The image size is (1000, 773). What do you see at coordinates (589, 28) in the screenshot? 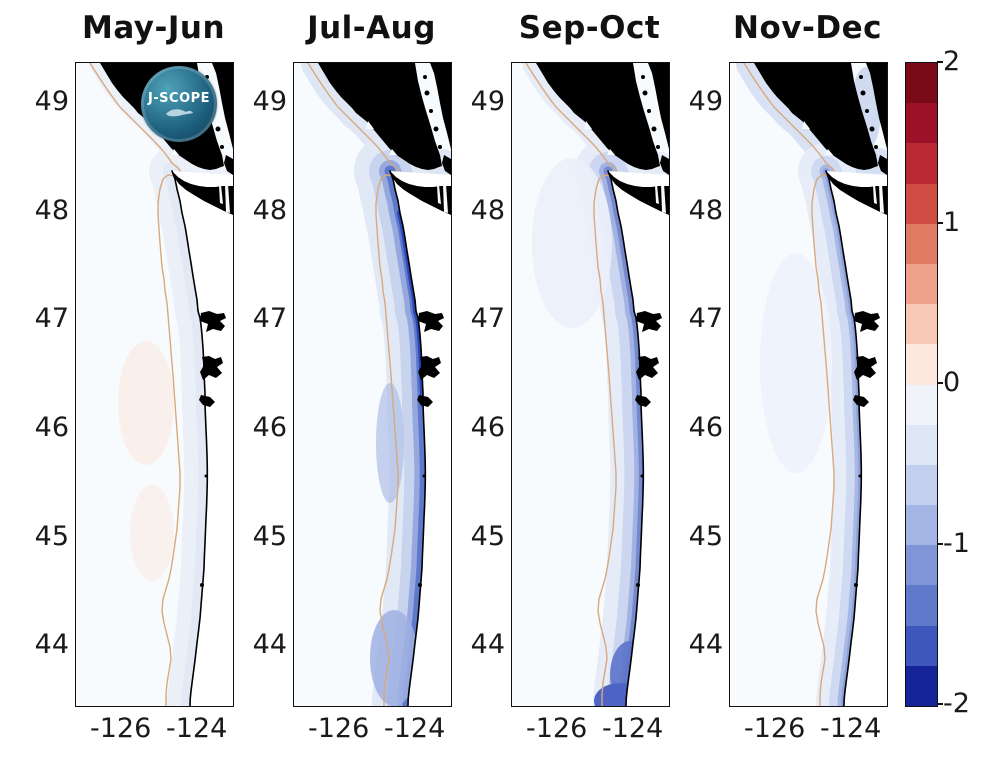
I see `panel-title-sep-oct: Sep-Oct` at bounding box center [589, 28].